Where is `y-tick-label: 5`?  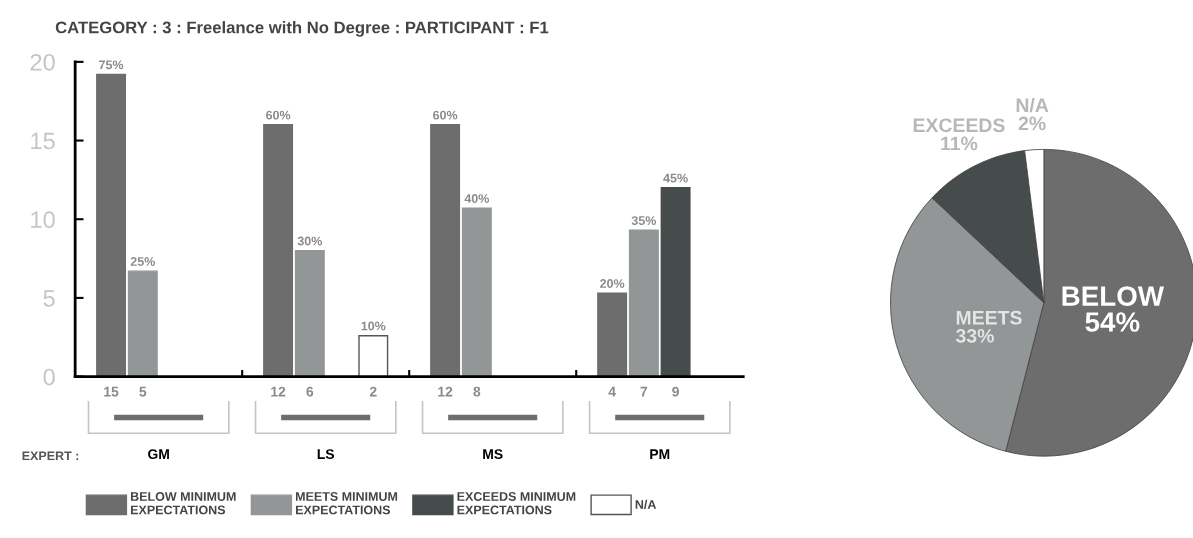 y-tick-label: 5 is located at coordinates (49, 298).